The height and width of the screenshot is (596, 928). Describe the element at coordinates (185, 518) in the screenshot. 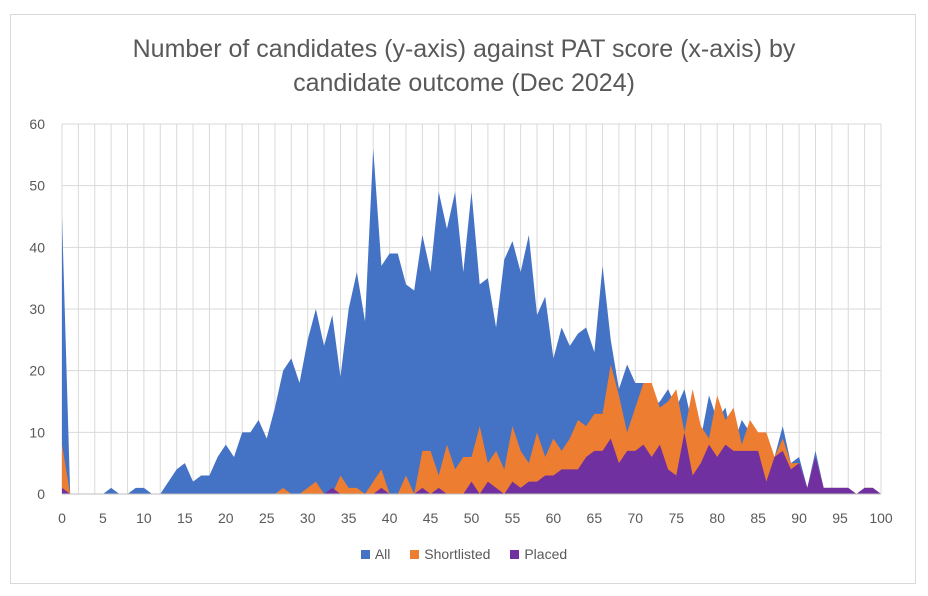

I see `x-tick-label: 15` at that location.